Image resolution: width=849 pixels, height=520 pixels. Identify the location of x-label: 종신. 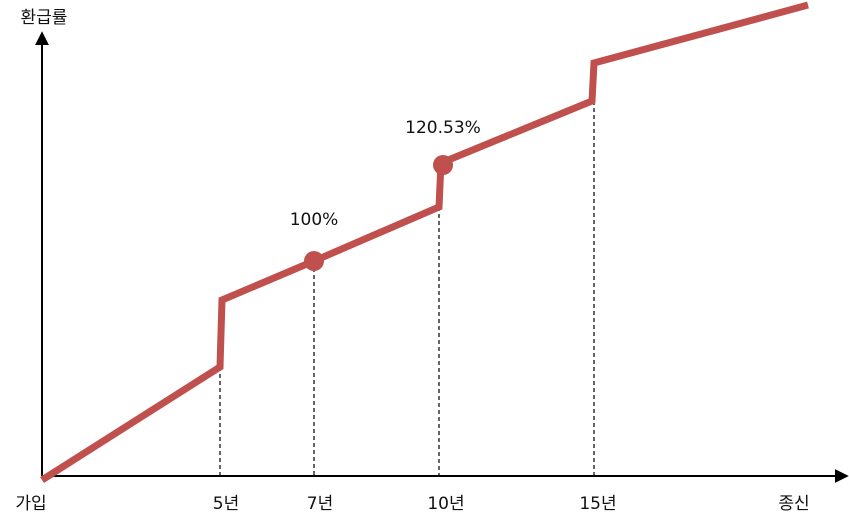
(793, 504).